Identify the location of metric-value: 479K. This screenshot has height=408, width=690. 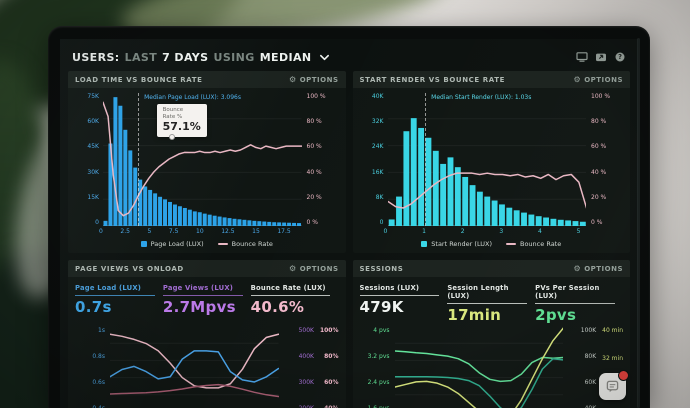
(381, 307).